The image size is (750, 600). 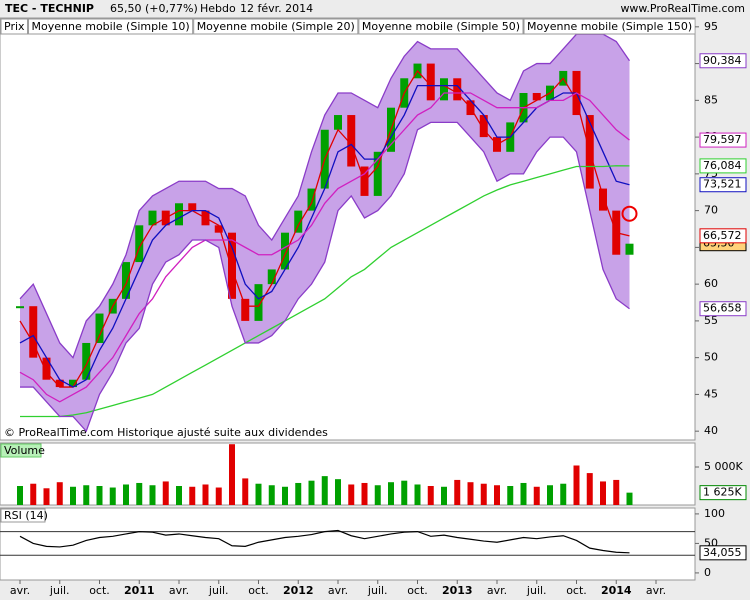 I want to click on y-tick-label: 5 000K, so click(x=723, y=466).